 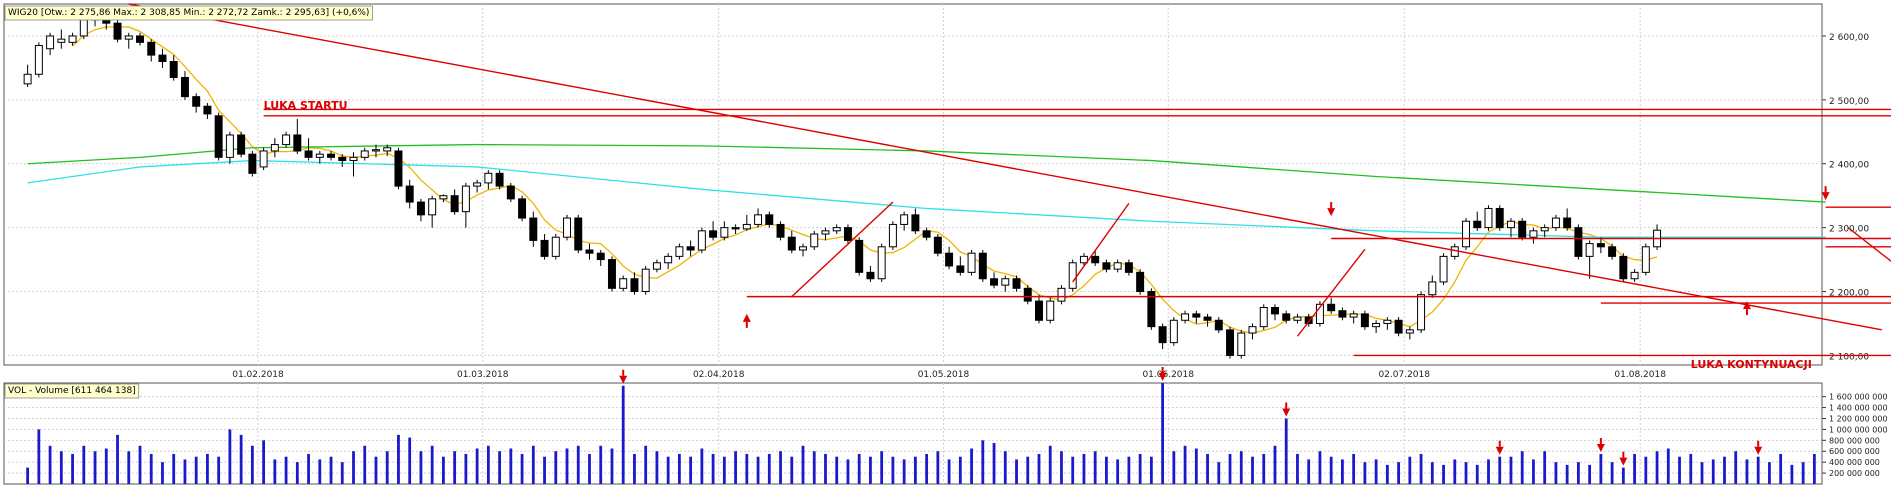 What do you see at coordinates (944, 375) in the screenshot?
I see `date-tick-label: 01.05.2018` at bounding box center [944, 375].